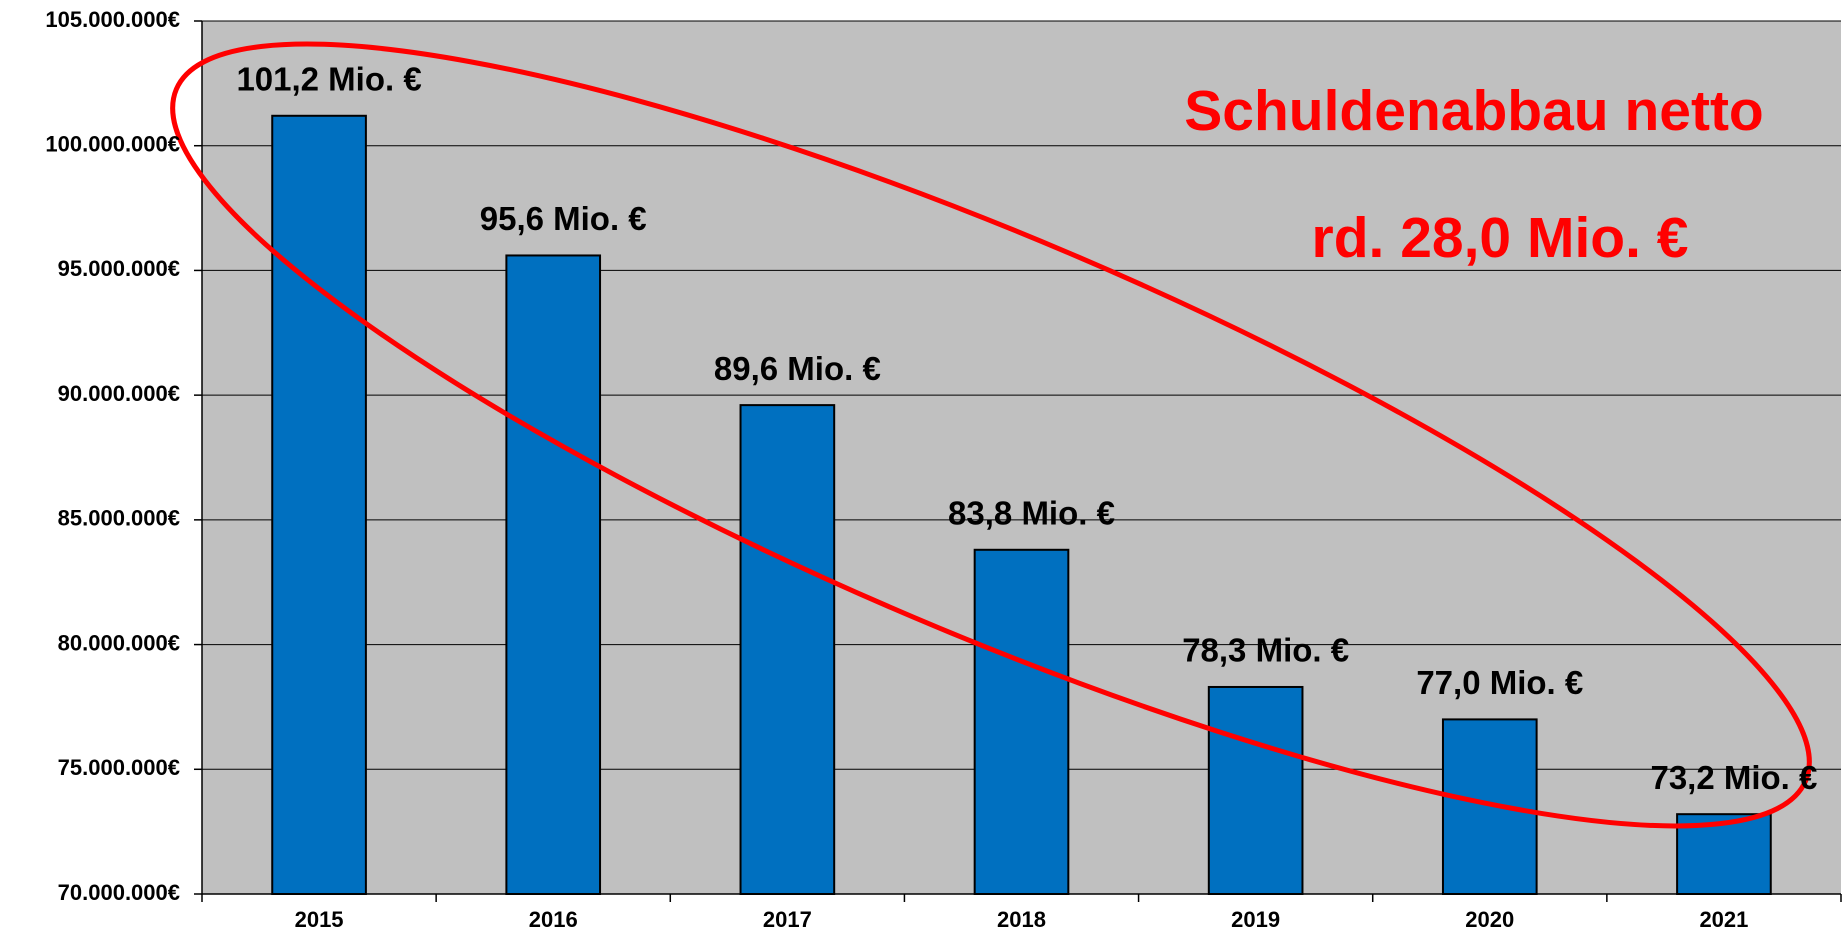 The height and width of the screenshot is (933, 1845). Describe the element at coordinates (1474, 111) in the screenshot. I see `annotation: Schuldenabbau netto` at that location.